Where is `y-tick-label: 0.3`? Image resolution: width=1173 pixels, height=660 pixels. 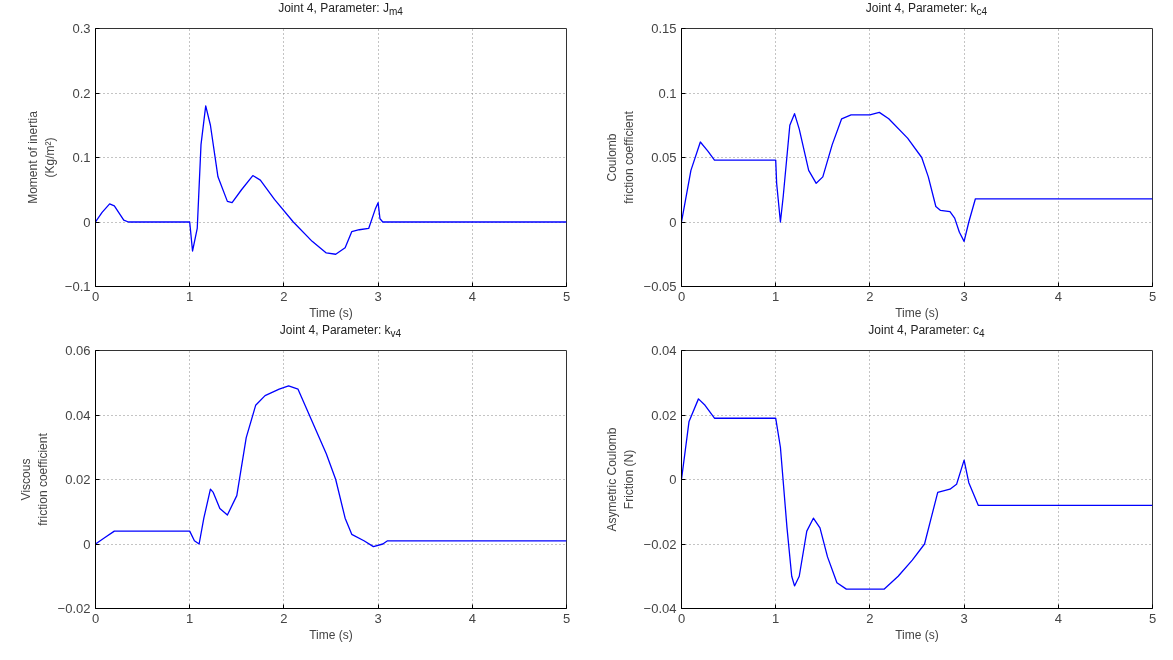
y-tick-label: 0.3 is located at coordinates (81, 28).